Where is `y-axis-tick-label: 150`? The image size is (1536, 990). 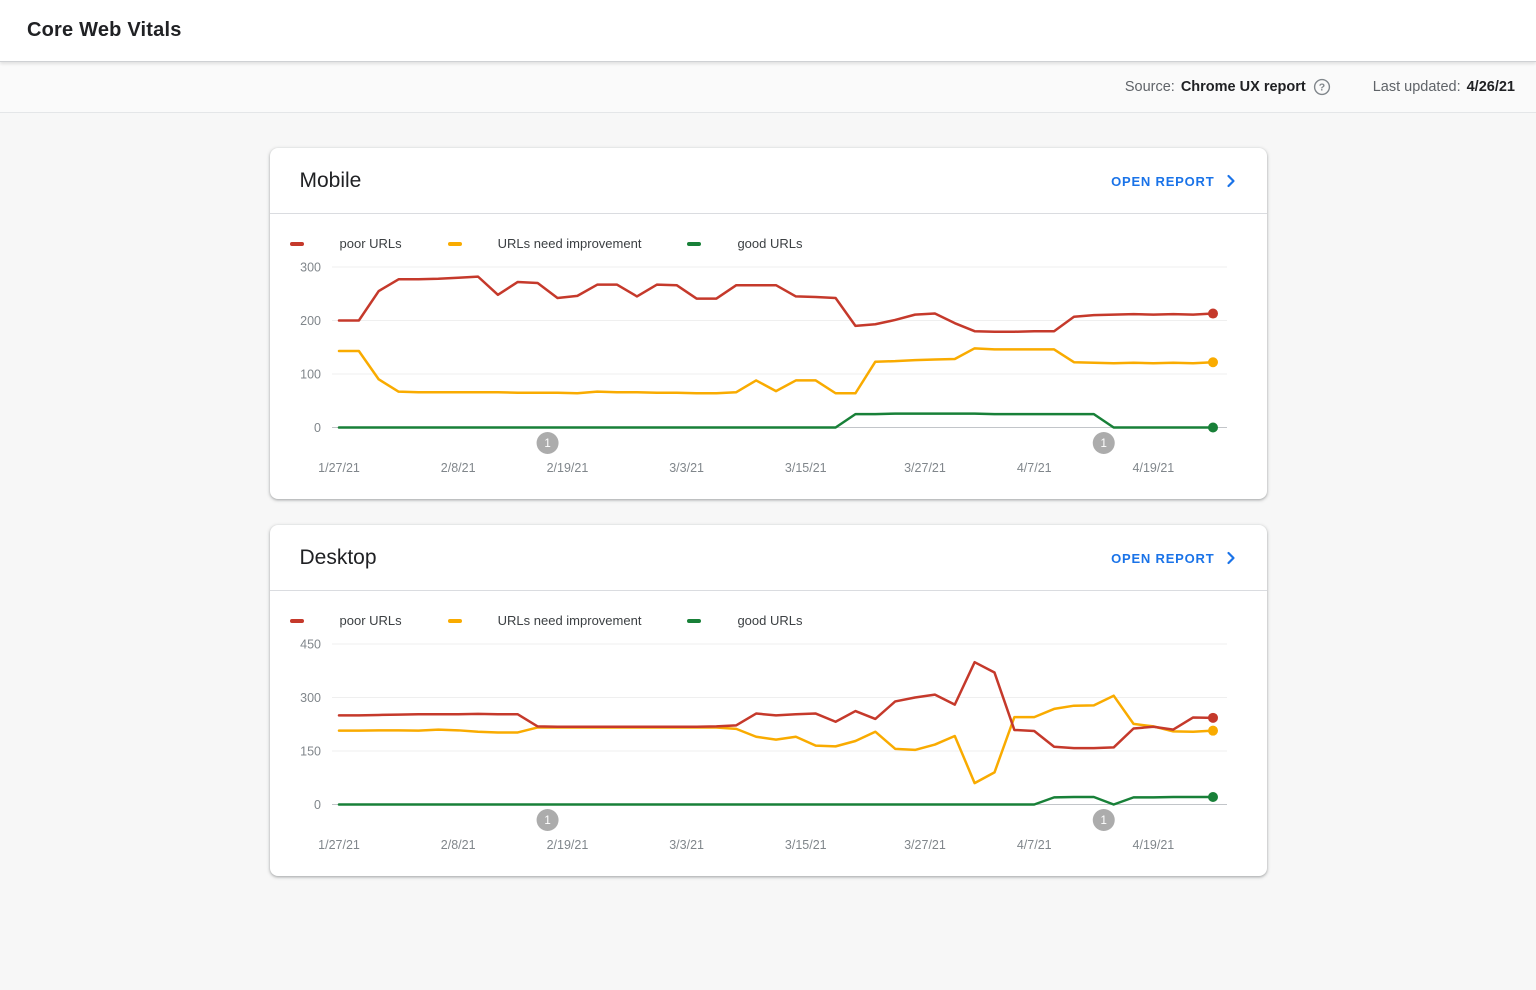 y-axis-tick-label: 150 is located at coordinates (310, 752).